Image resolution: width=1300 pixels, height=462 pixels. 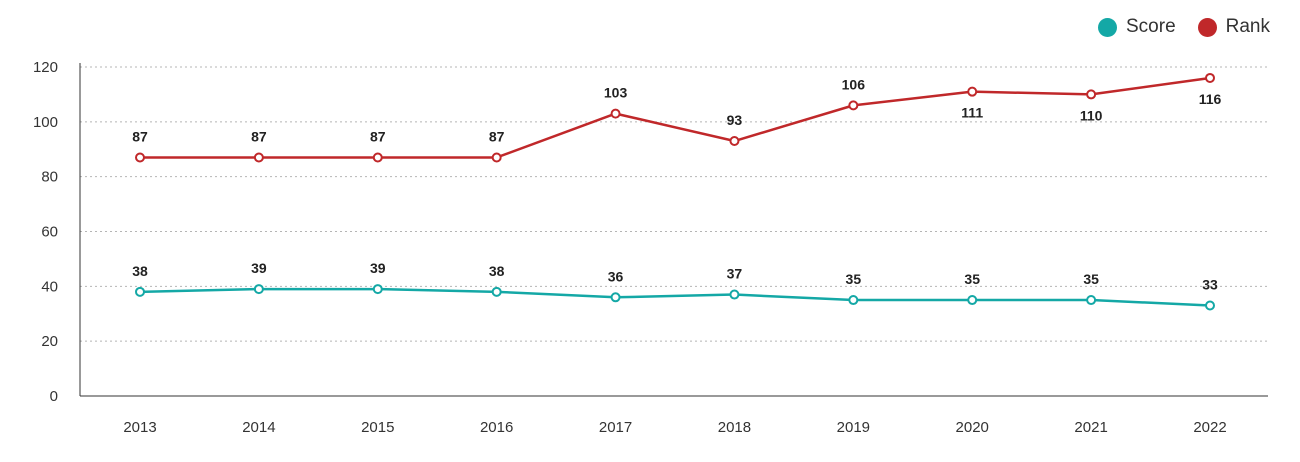 What do you see at coordinates (140, 136) in the screenshot?
I see `data-label-rank-2013: 87` at bounding box center [140, 136].